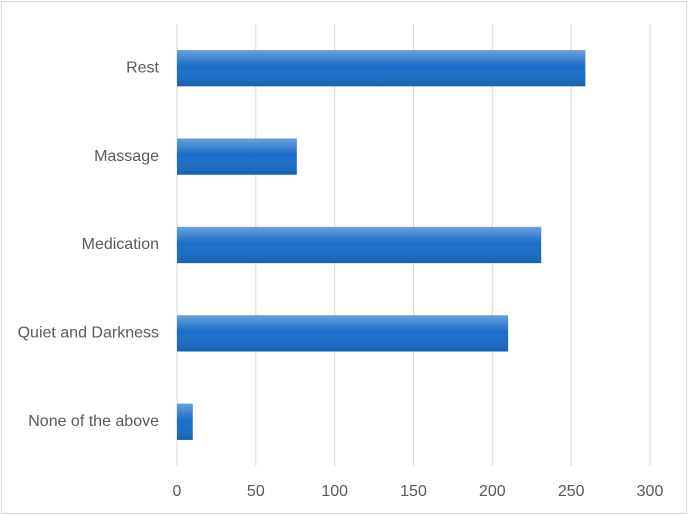 The image size is (688, 515). I want to click on x-tick-label: 50, so click(256, 491).